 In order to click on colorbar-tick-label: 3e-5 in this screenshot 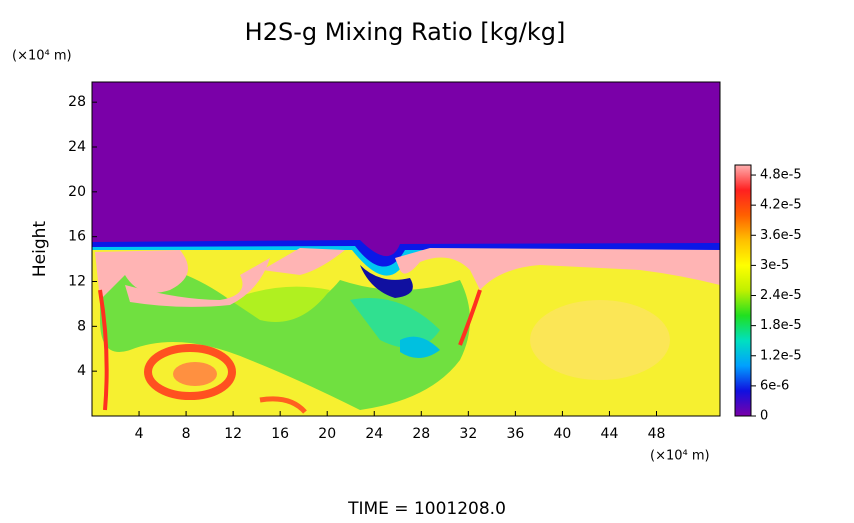, I will do `click(774, 265)`.